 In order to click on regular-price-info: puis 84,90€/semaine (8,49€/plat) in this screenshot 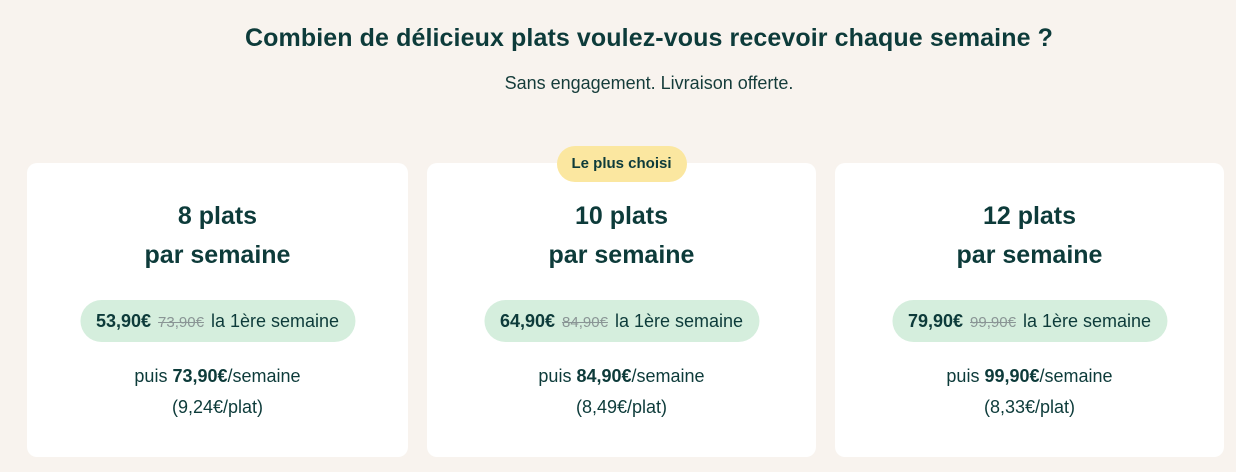, I will do `click(621, 392)`.